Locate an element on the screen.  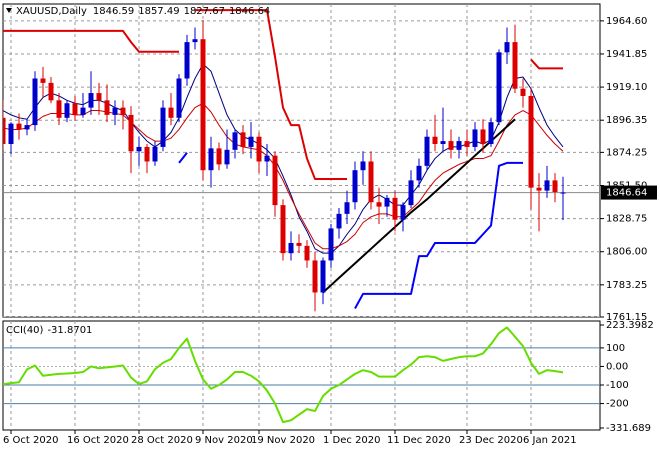
chart-header: XAUUSD,Daily 1846.59 1857.49 1827.67 1846.64 is located at coordinates (143, 11).